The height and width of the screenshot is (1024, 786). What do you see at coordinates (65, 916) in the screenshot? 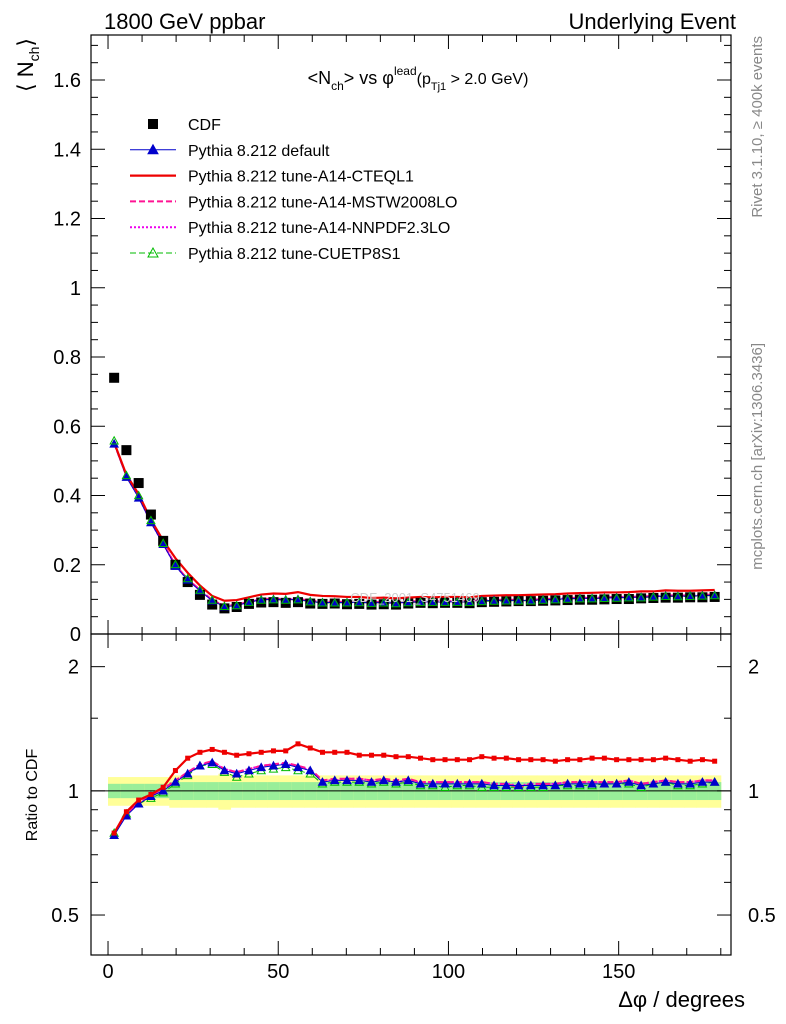
I see `ratio-ytick-label: 0.5` at bounding box center [65, 916].